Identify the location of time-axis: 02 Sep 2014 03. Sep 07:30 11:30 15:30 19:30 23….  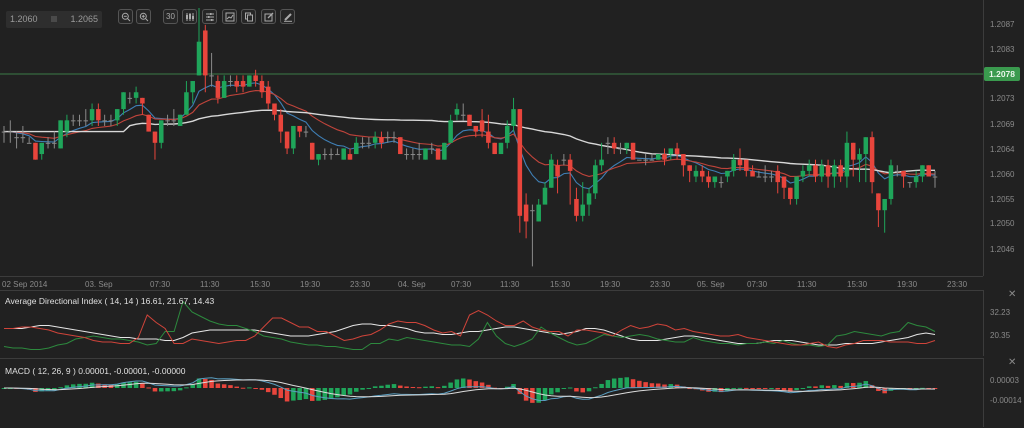
(491, 283).